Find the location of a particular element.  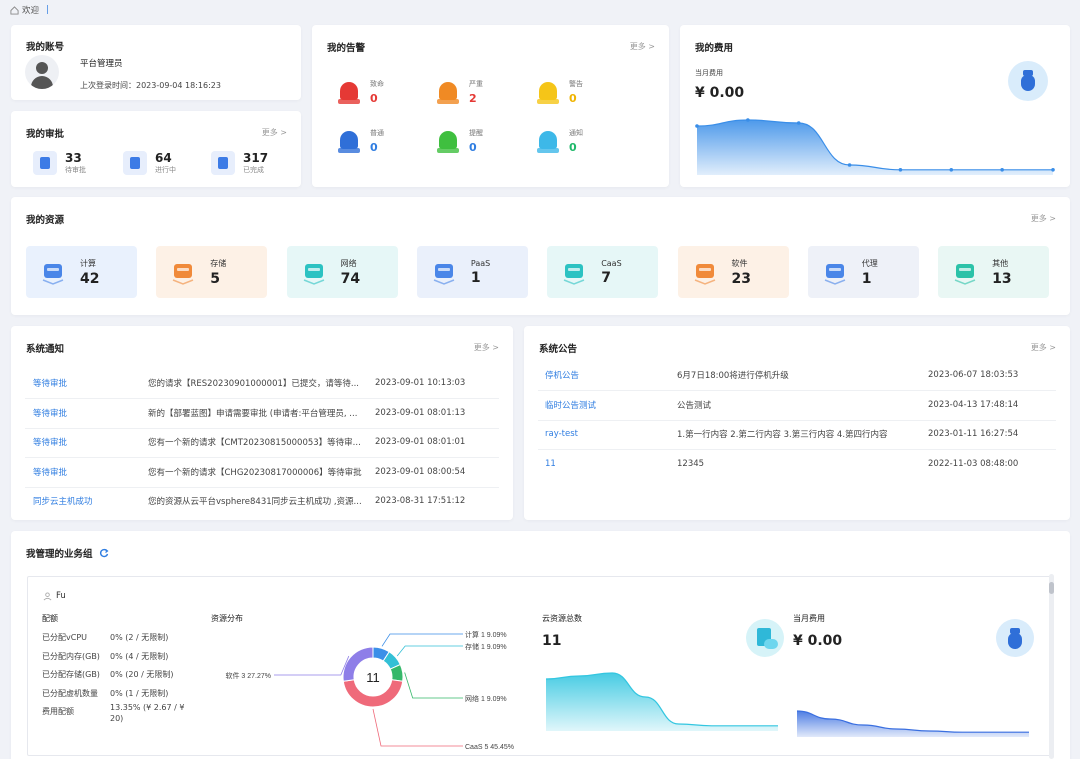

notice-text: 您有一个新的请求【CHG20230817000006】等待审批 is located at coordinates (255, 472).